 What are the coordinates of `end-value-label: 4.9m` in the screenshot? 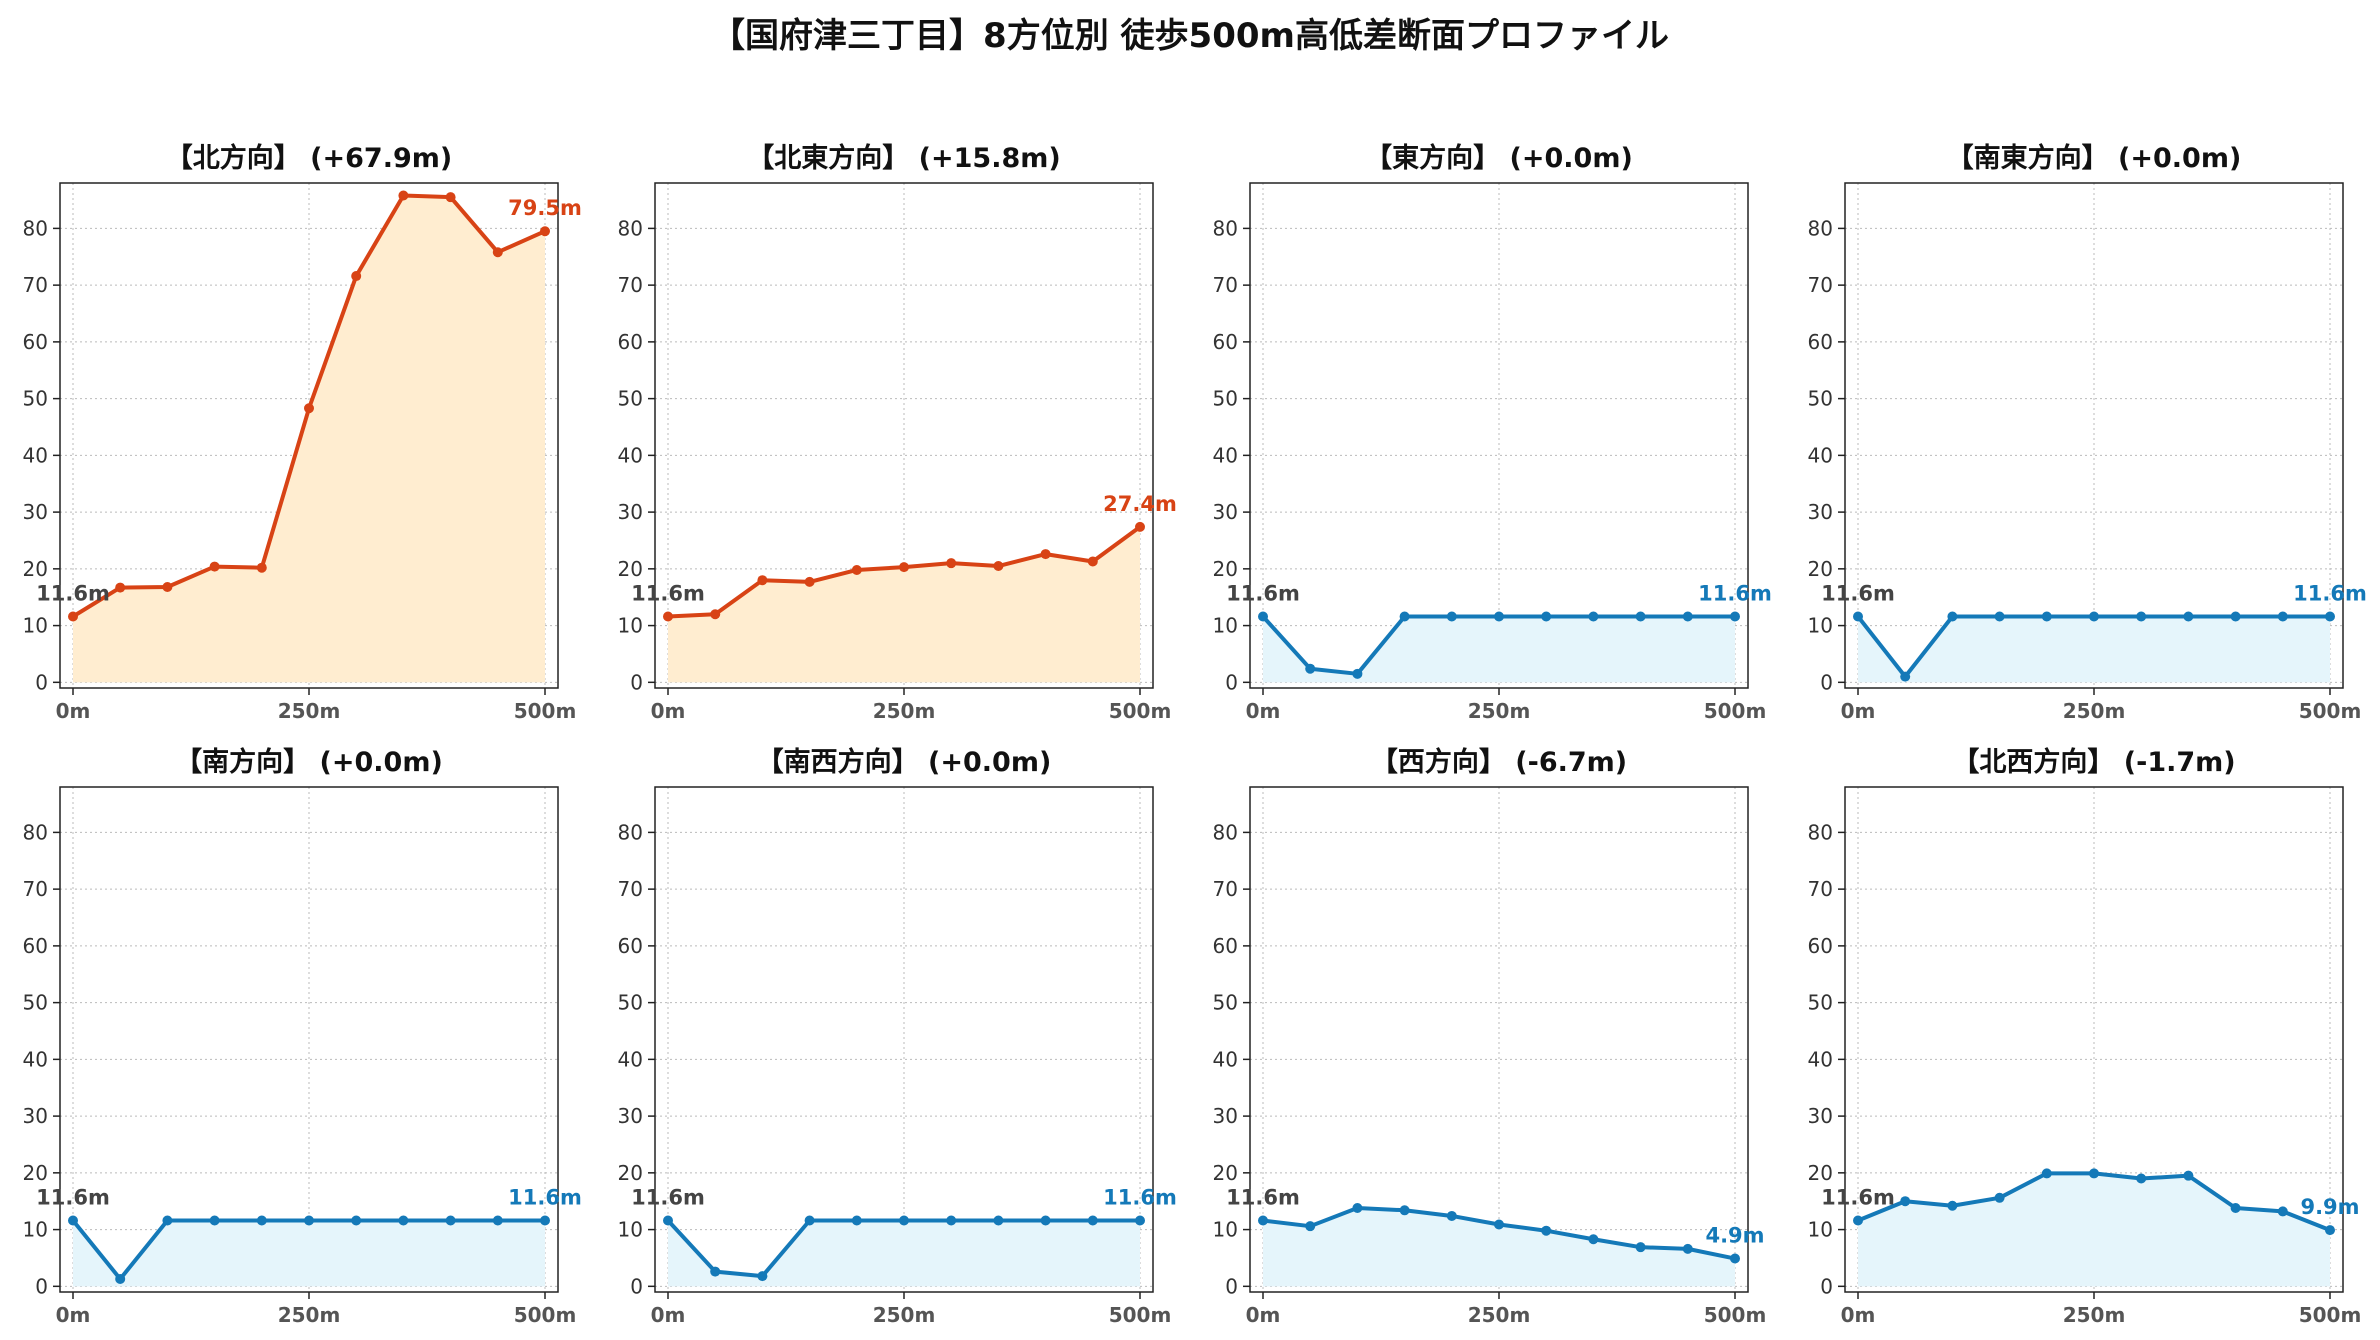 It's located at (1734, 1236).